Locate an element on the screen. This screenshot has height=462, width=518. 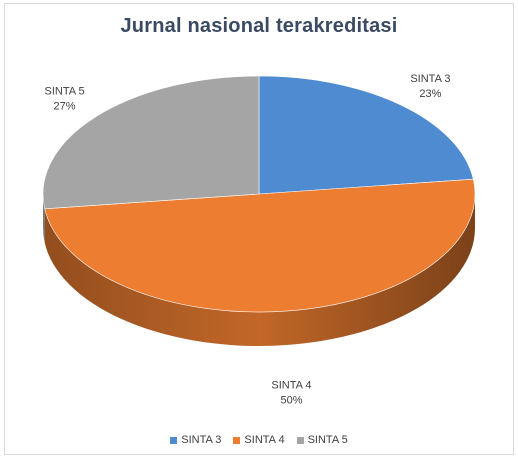
legend: SINTA 3 SINTA 4 SINTA 5 is located at coordinates (259, 440).